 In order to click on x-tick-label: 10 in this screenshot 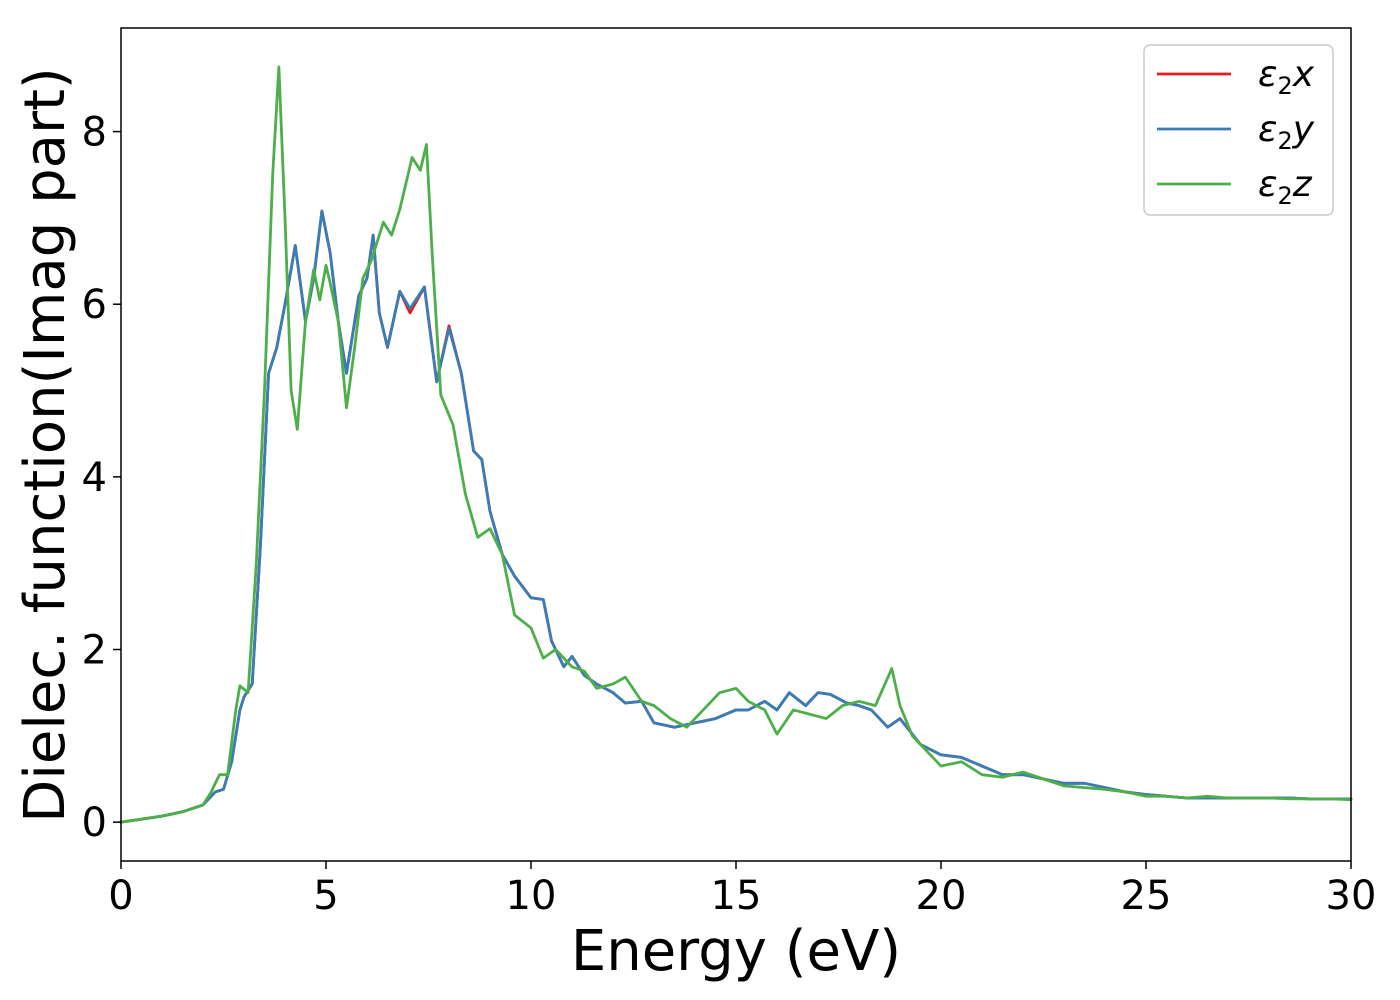, I will do `click(531, 896)`.